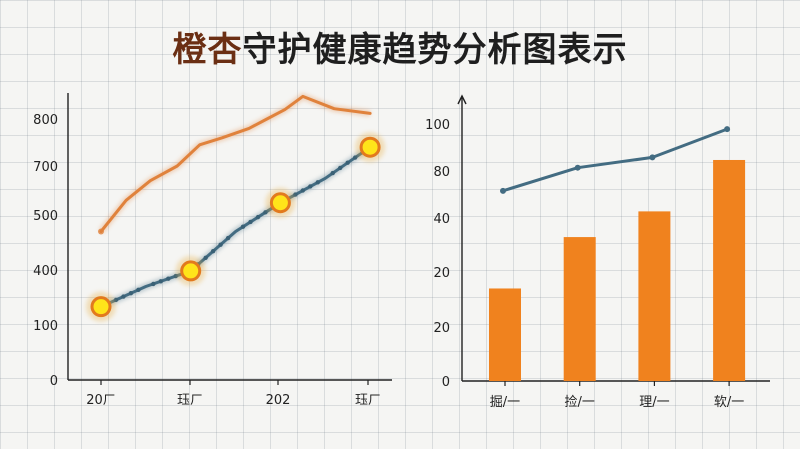 Image resolution: width=800 pixels, height=449 pixels. I want to click on right-y-tick-label: 0, so click(446, 382).